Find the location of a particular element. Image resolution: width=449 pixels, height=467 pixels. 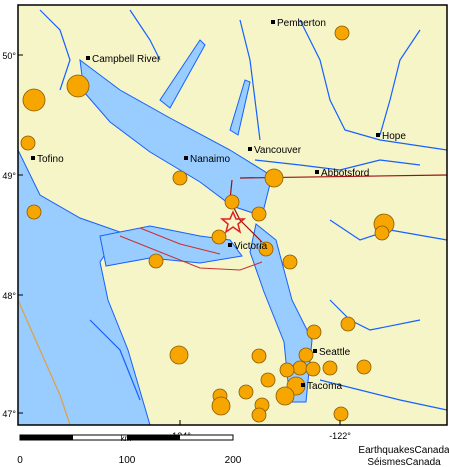

scale-label: 0 is located at coordinates (20, 460).